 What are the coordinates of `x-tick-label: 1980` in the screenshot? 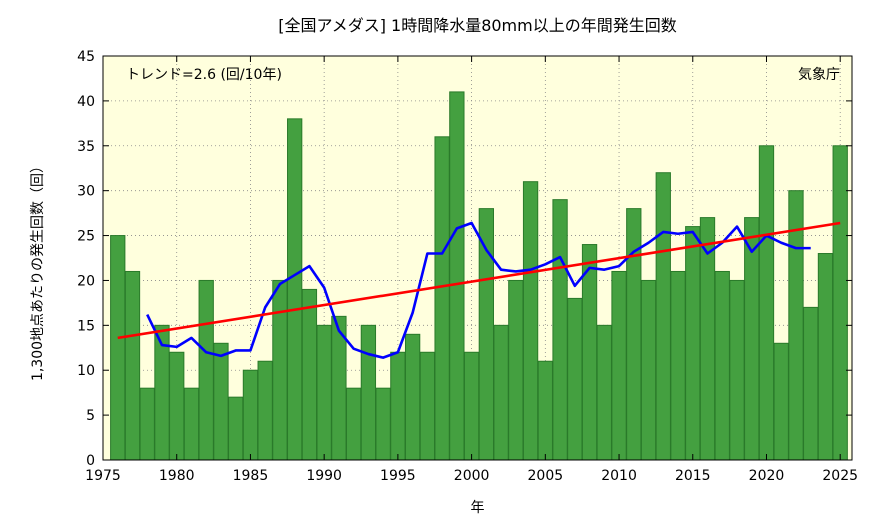 It's located at (177, 476).